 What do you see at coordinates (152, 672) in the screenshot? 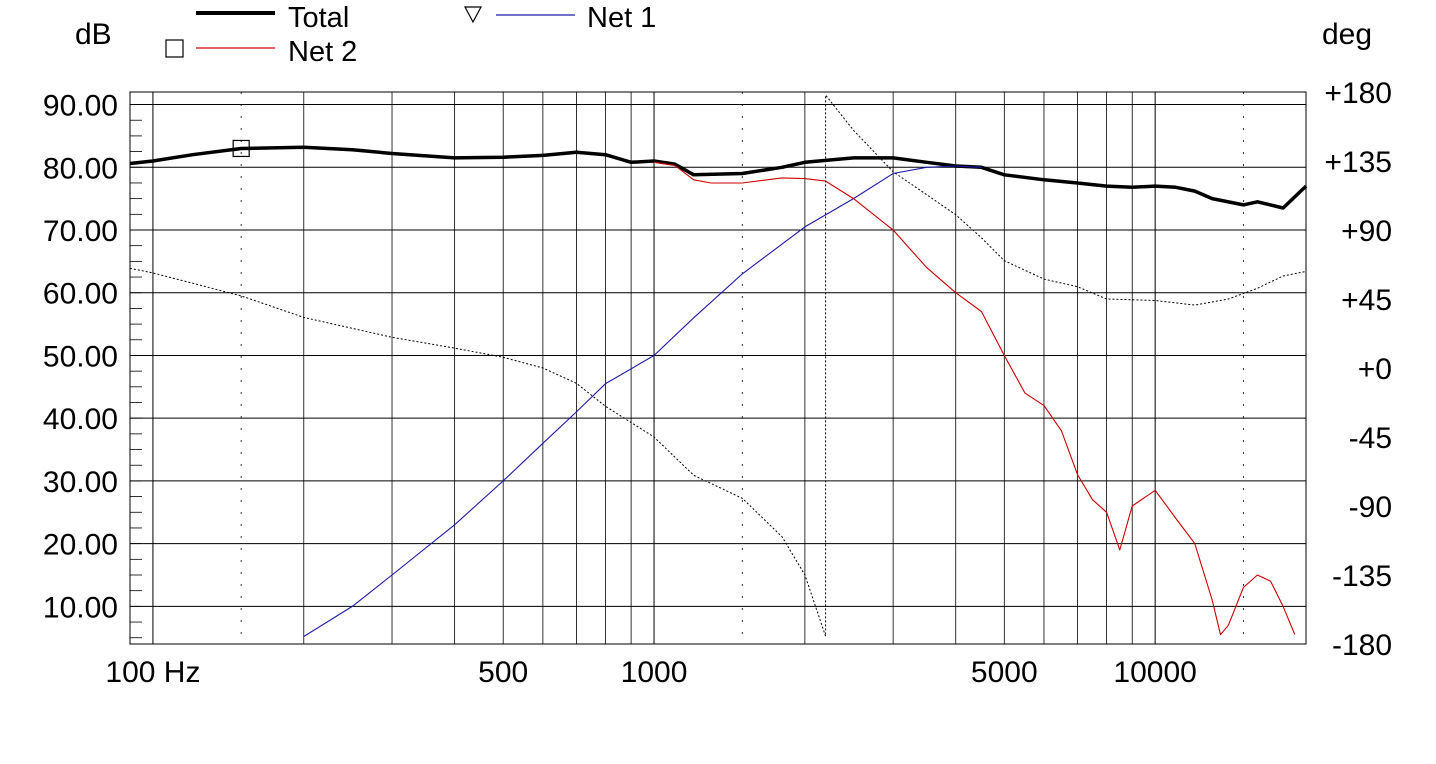
I see `x-tick-label: 100 Hz` at bounding box center [152, 672].